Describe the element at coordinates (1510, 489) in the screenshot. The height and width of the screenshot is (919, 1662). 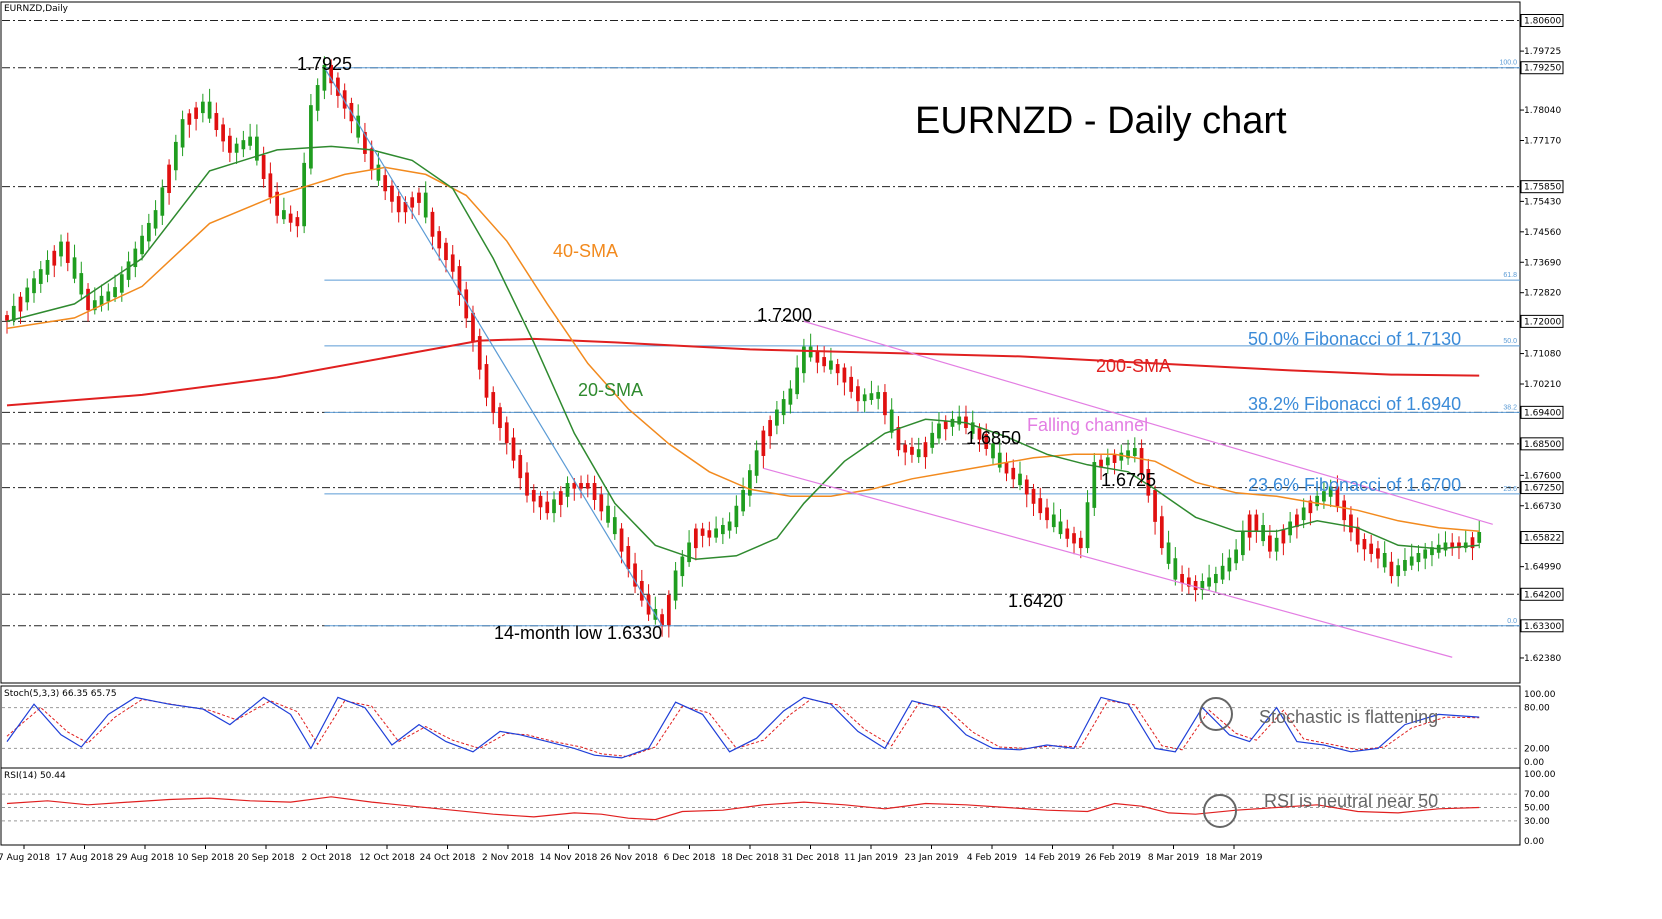
I see `fib-tag: 23.6` at that location.